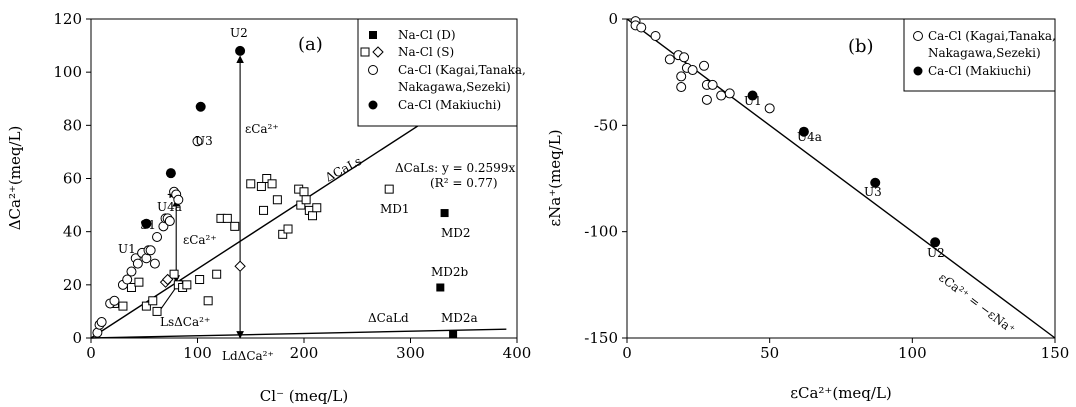 This screenshot has height=407, width=1076. What do you see at coordinates (72, 285) in the screenshot?
I see `a-y-tick-label: 20` at bounding box center [72, 285].